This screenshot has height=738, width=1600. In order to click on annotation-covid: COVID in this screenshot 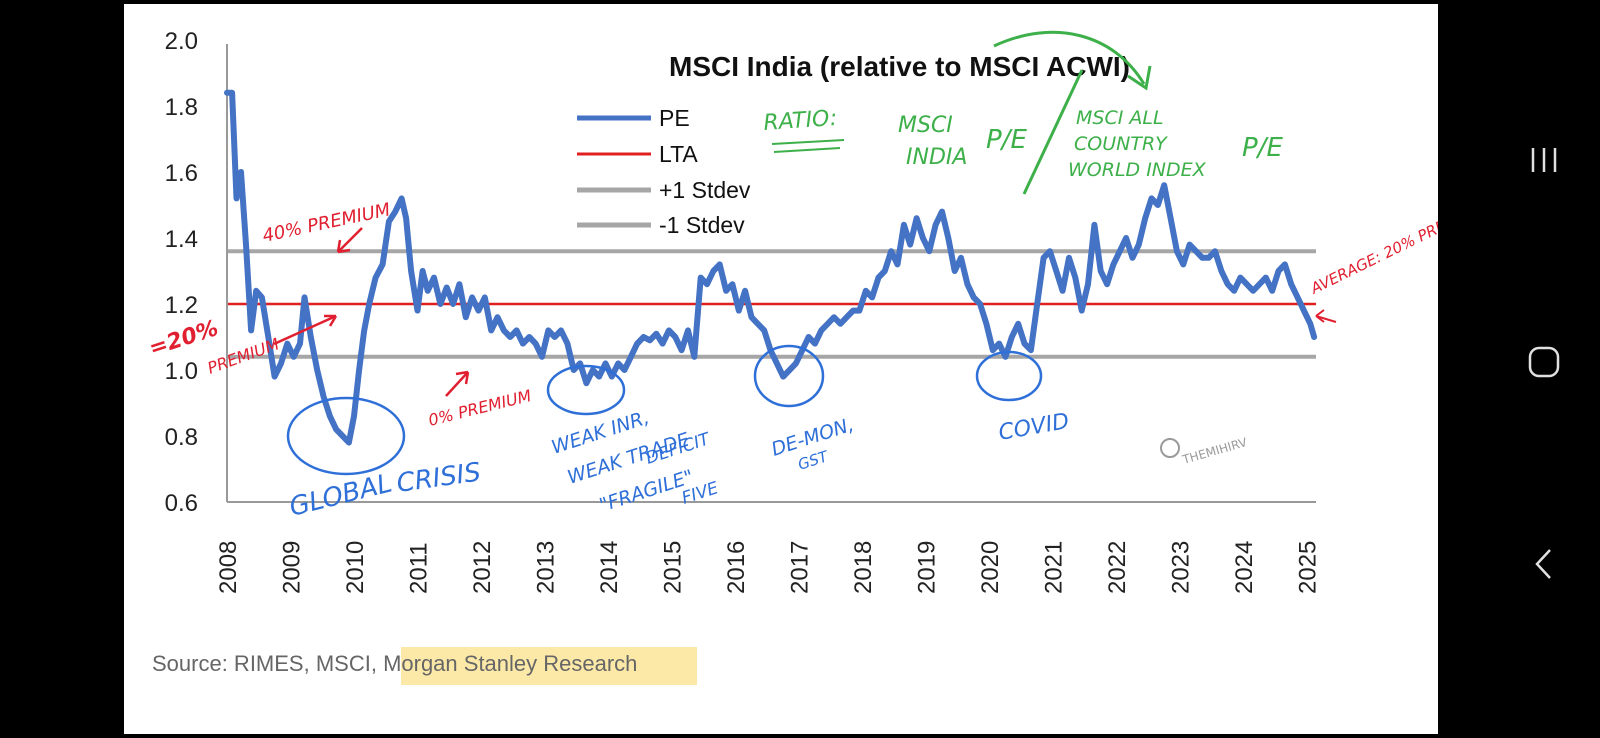, I will do `click(1034, 427)`.